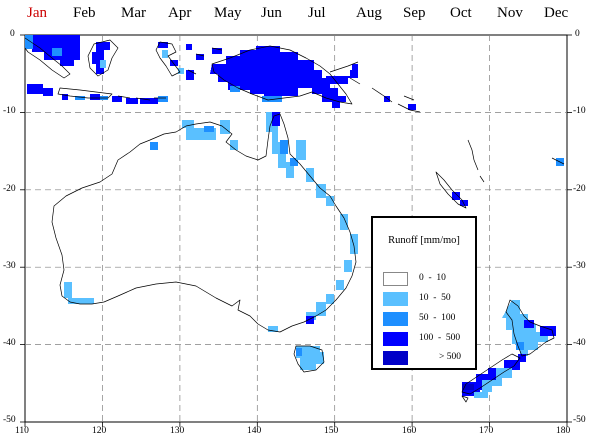  I want to click on coast-sumatra, so click(47, 58).